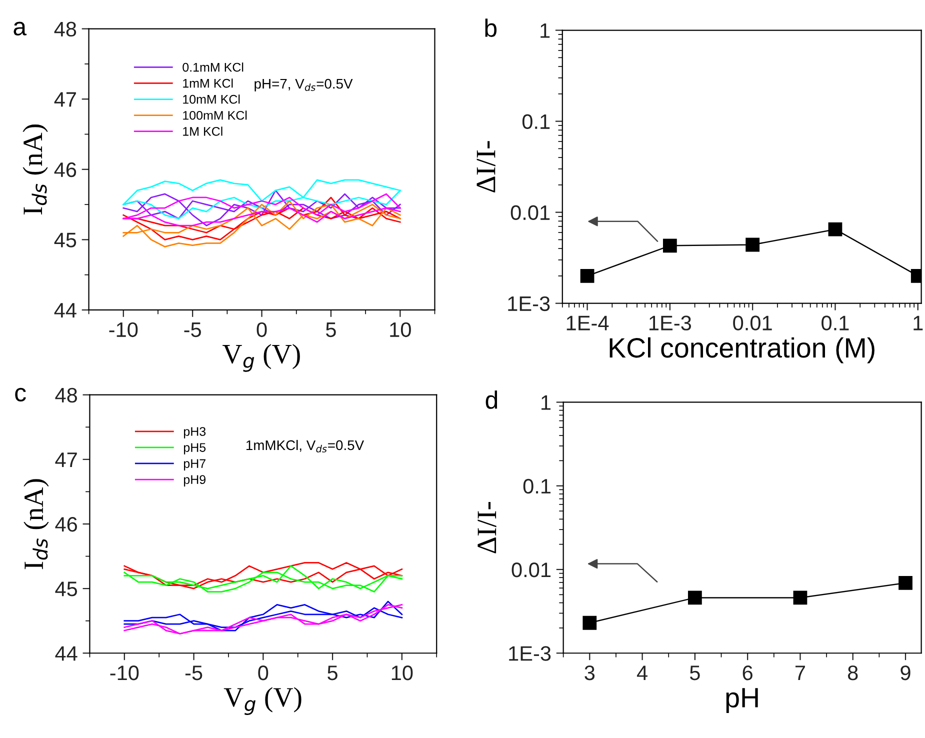 The height and width of the screenshot is (738, 925). What do you see at coordinates (587, 323) in the screenshot?
I see `x-tick-label: 1E-4` at bounding box center [587, 323].